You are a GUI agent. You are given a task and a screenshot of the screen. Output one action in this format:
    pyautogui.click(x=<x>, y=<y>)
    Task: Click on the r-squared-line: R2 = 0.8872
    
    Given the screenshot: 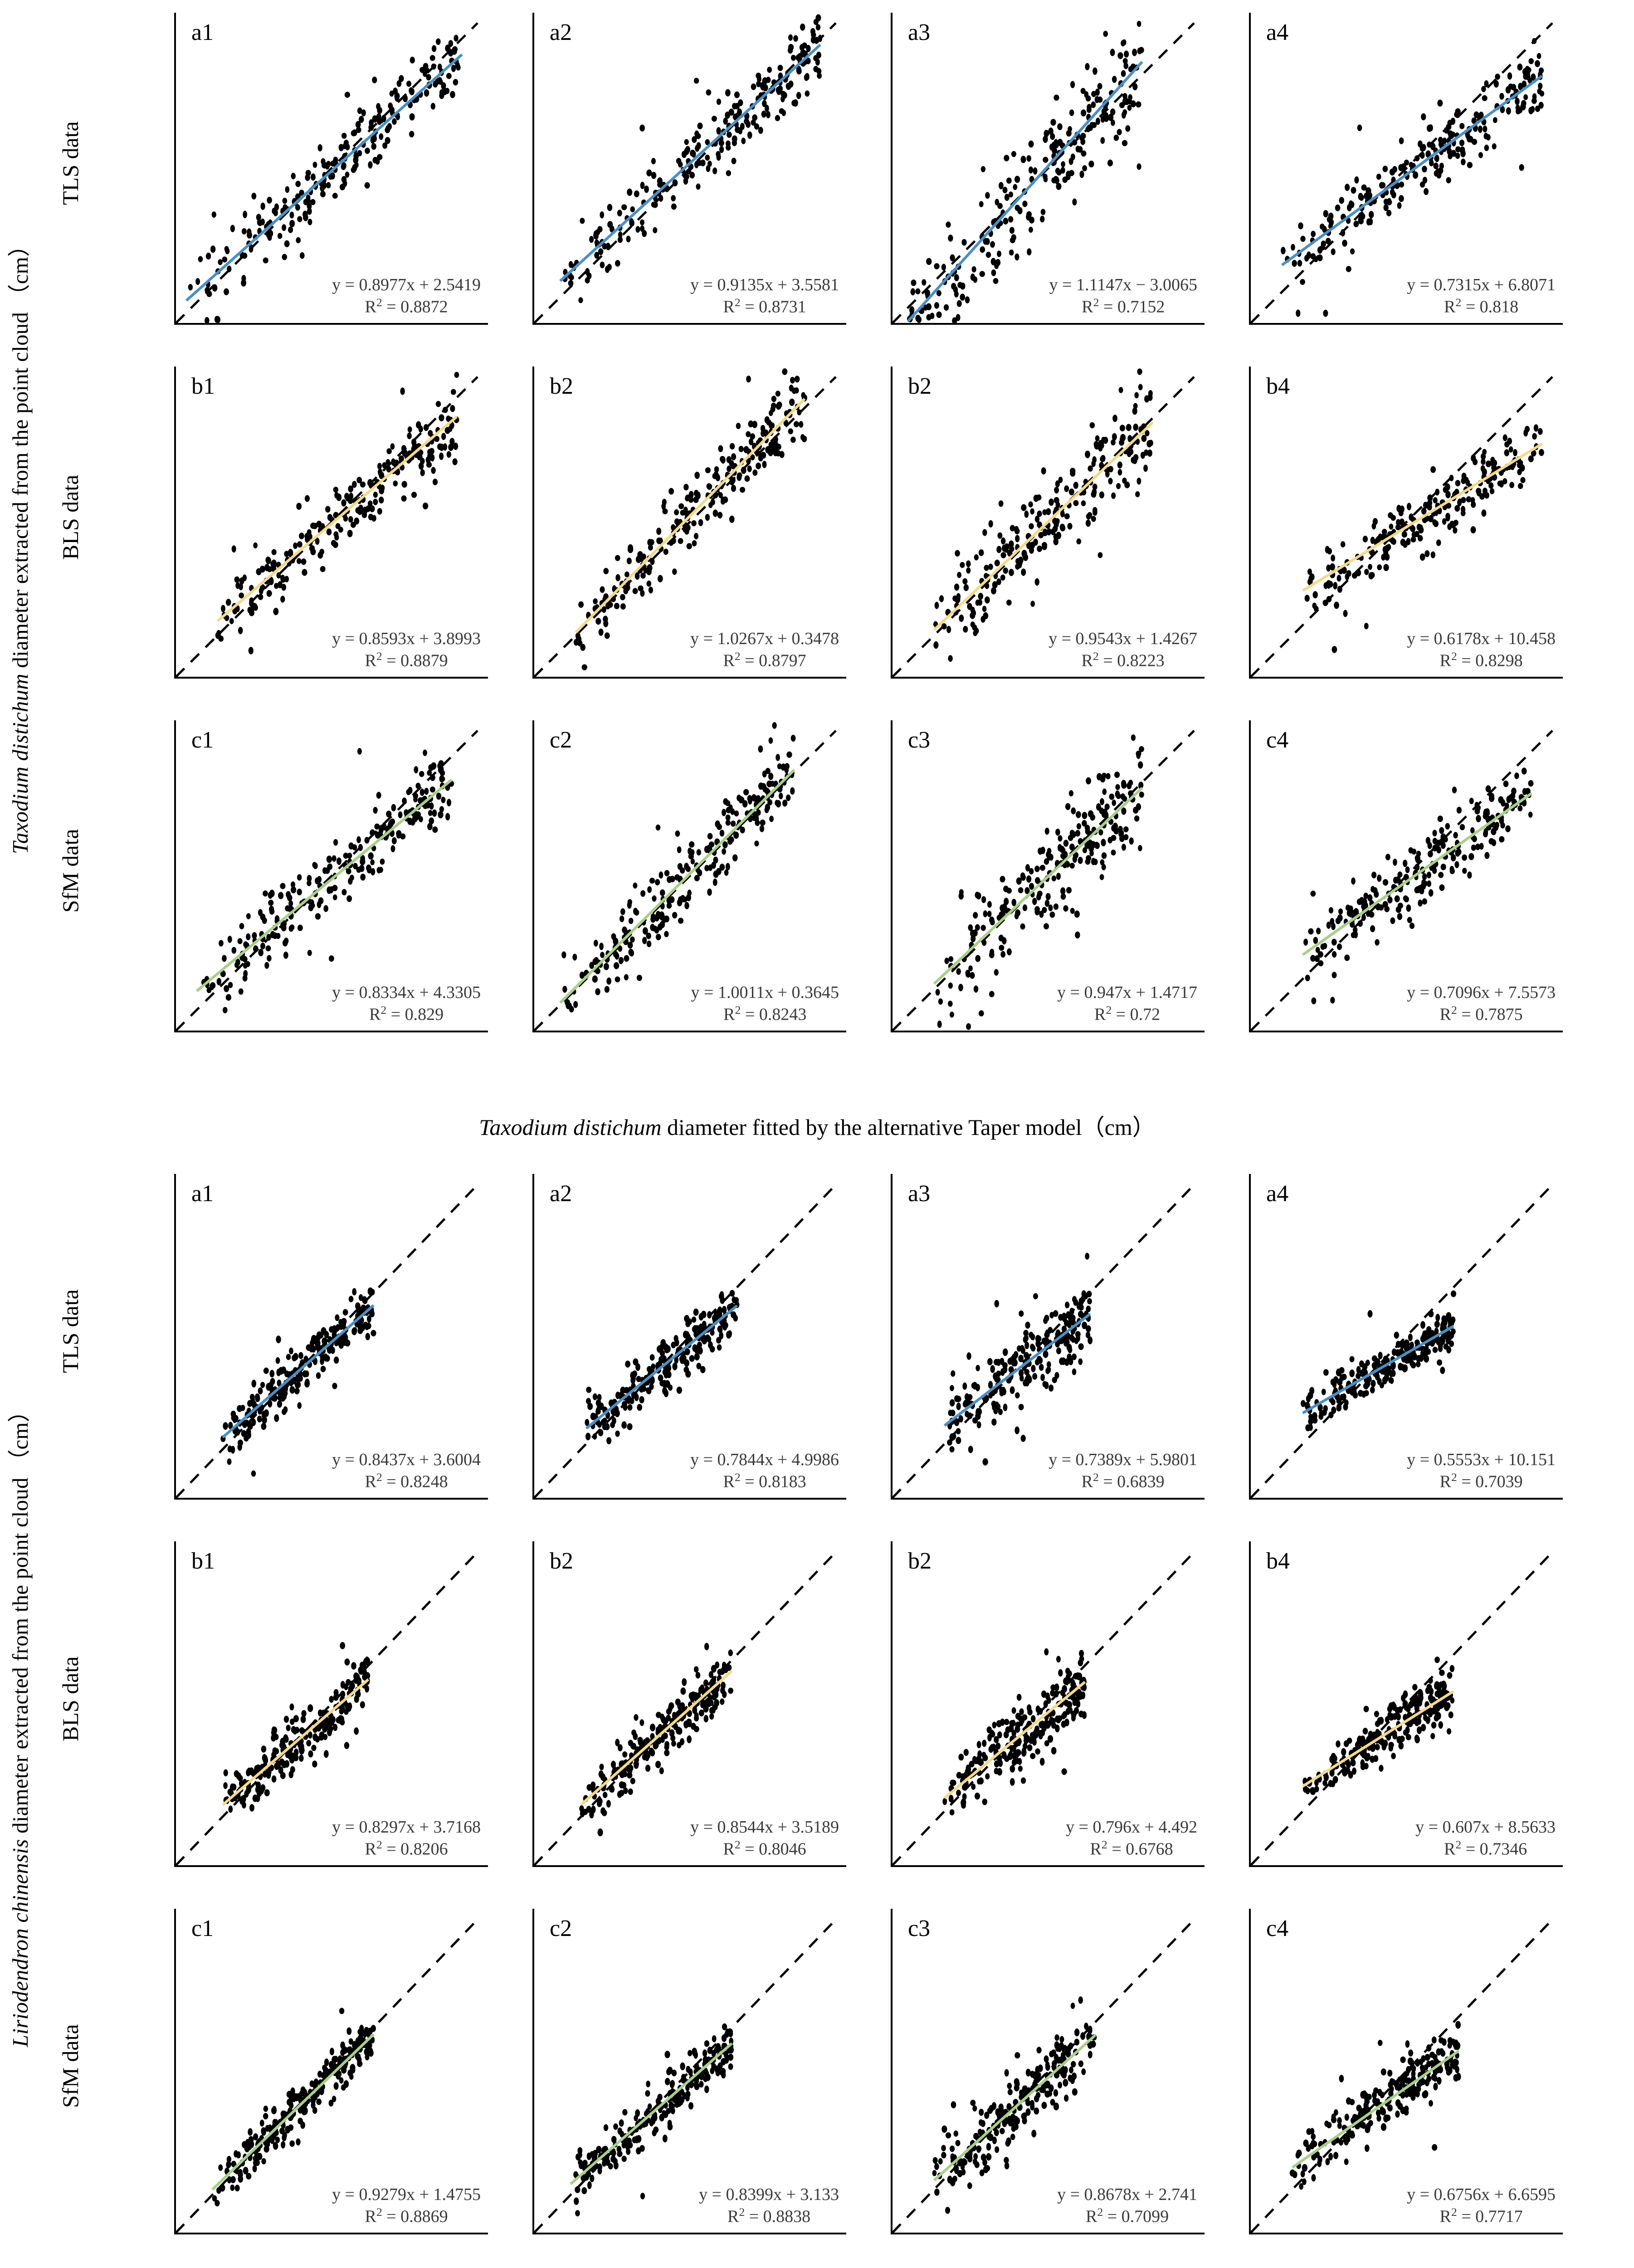 What is the action you would take?
    pyautogui.click(x=406, y=306)
    